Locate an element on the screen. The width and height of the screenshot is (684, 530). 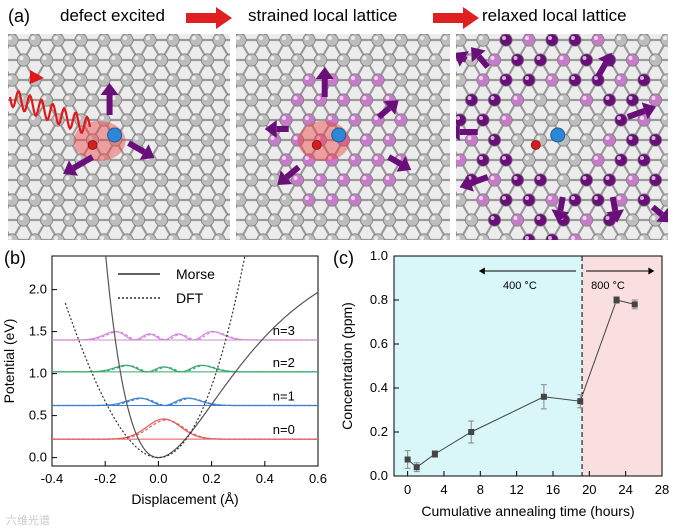
x-tick-label-b: 0.4 is located at coordinates (265, 478).